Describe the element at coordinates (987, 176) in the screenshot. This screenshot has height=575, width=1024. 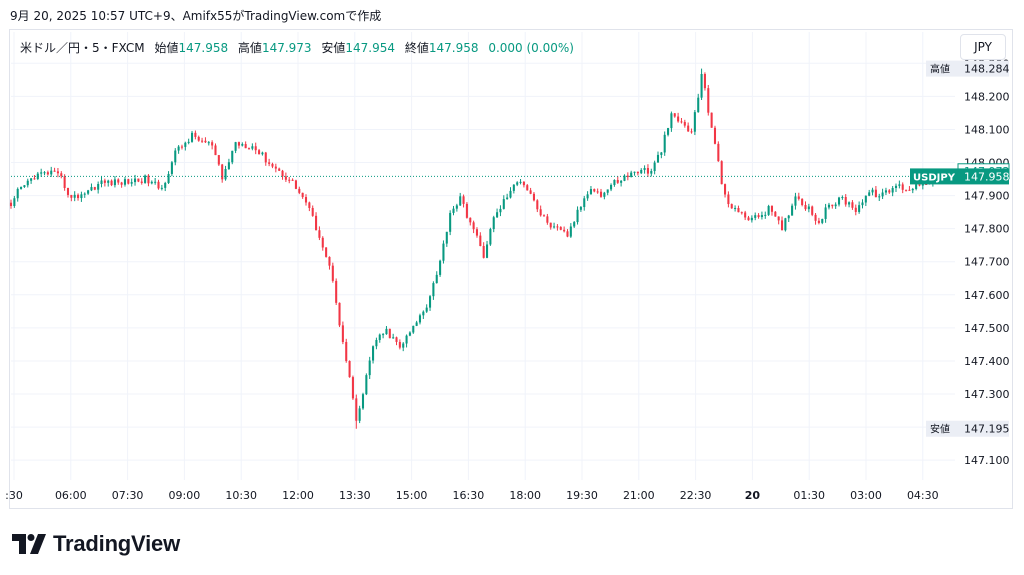
I see `last-price-value: 147.958` at that location.